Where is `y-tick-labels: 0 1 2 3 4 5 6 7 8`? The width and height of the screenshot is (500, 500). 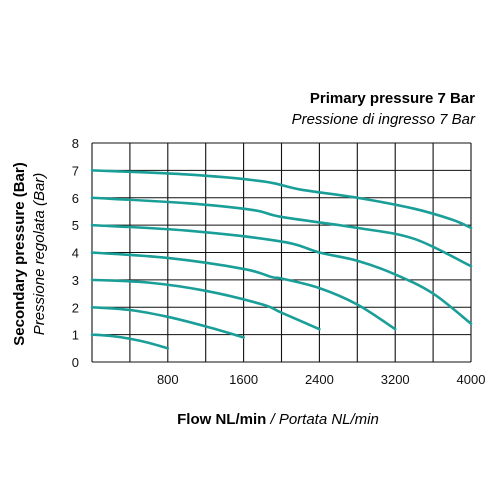 y-tick-labels: 0 1 2 3 4 5 6 7 8 is located at coordinates (75, 253).